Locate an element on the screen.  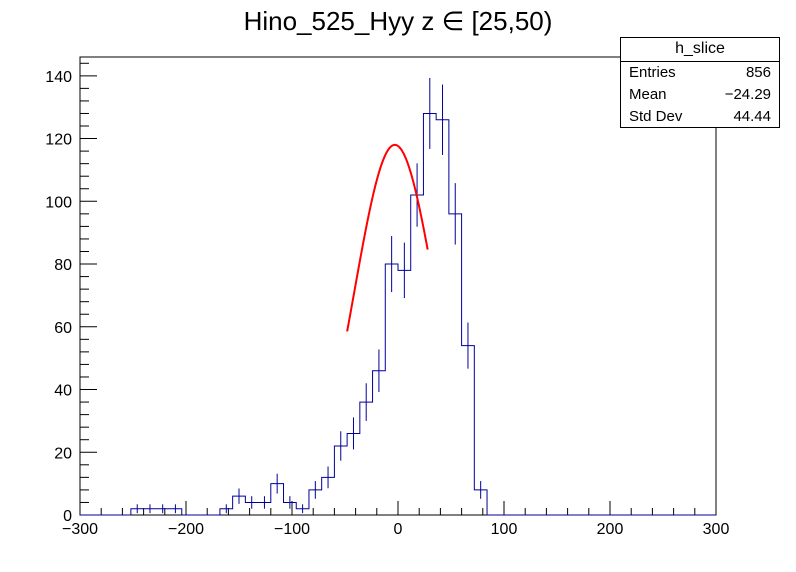
x-tick-label: 100 is located at coordinates (504, 529).